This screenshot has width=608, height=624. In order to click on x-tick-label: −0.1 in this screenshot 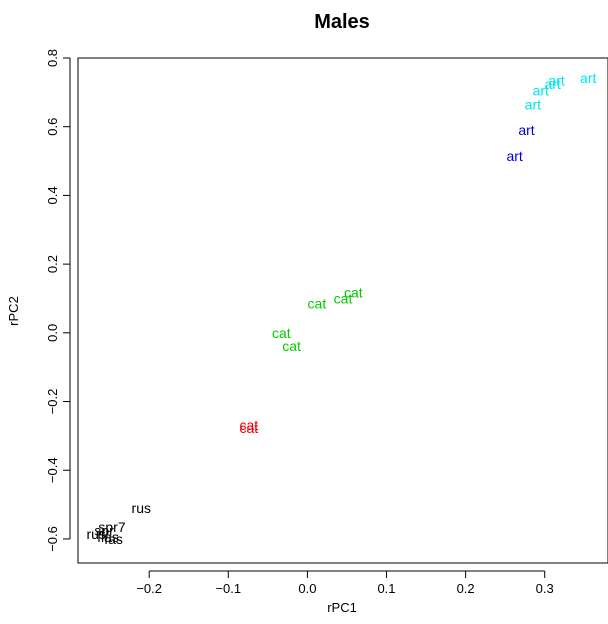, I will do `click(228, 588)`.